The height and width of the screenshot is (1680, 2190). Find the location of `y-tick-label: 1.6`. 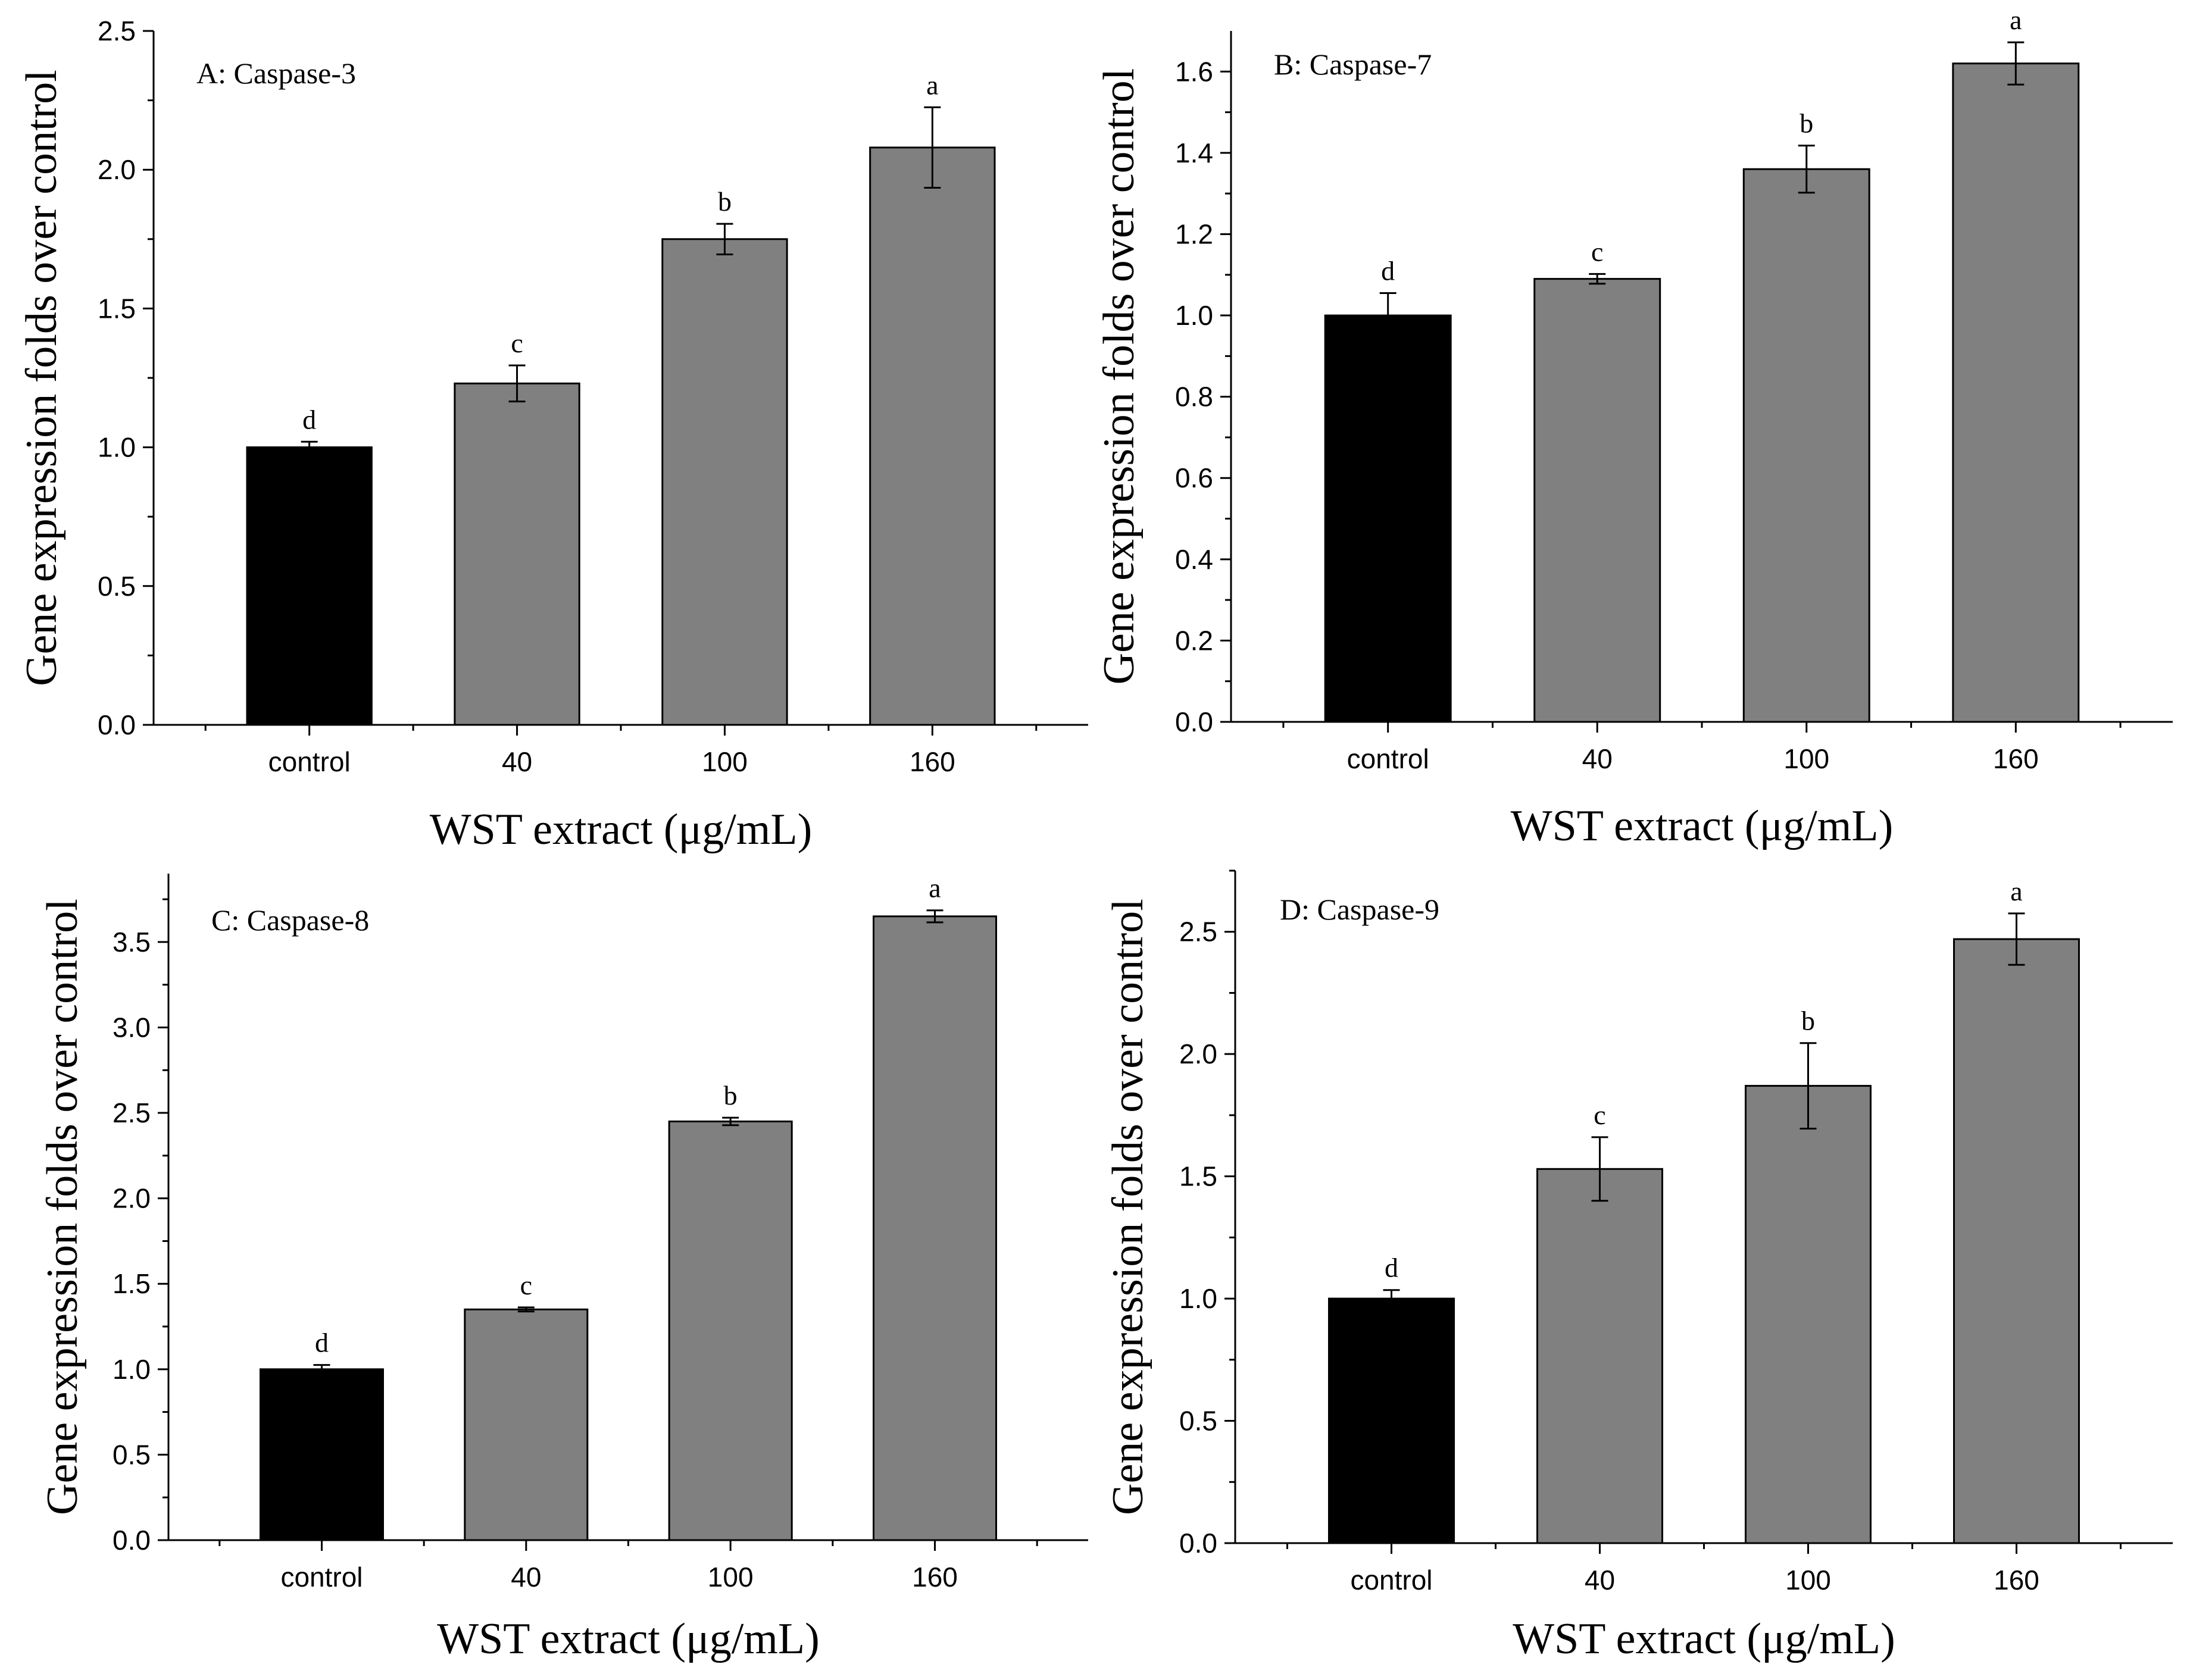

y-tick-label: 1.6 is located at coordinates (1194, 71).